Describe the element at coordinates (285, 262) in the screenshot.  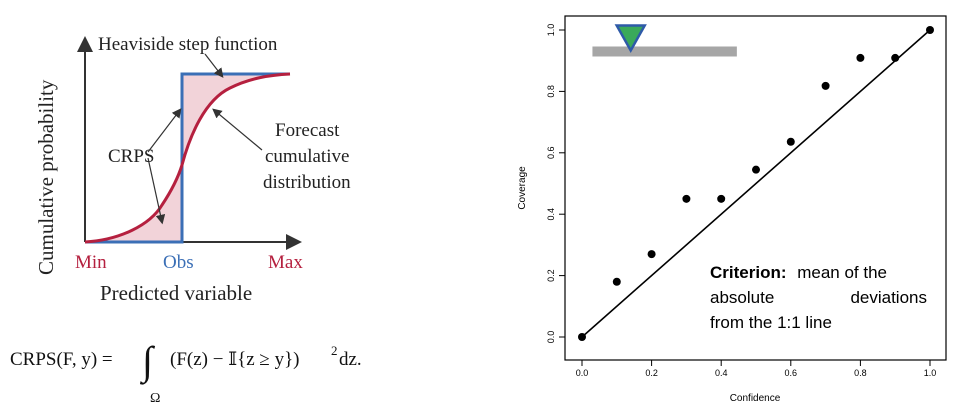
I see `tick-max-label: Max` at that location.